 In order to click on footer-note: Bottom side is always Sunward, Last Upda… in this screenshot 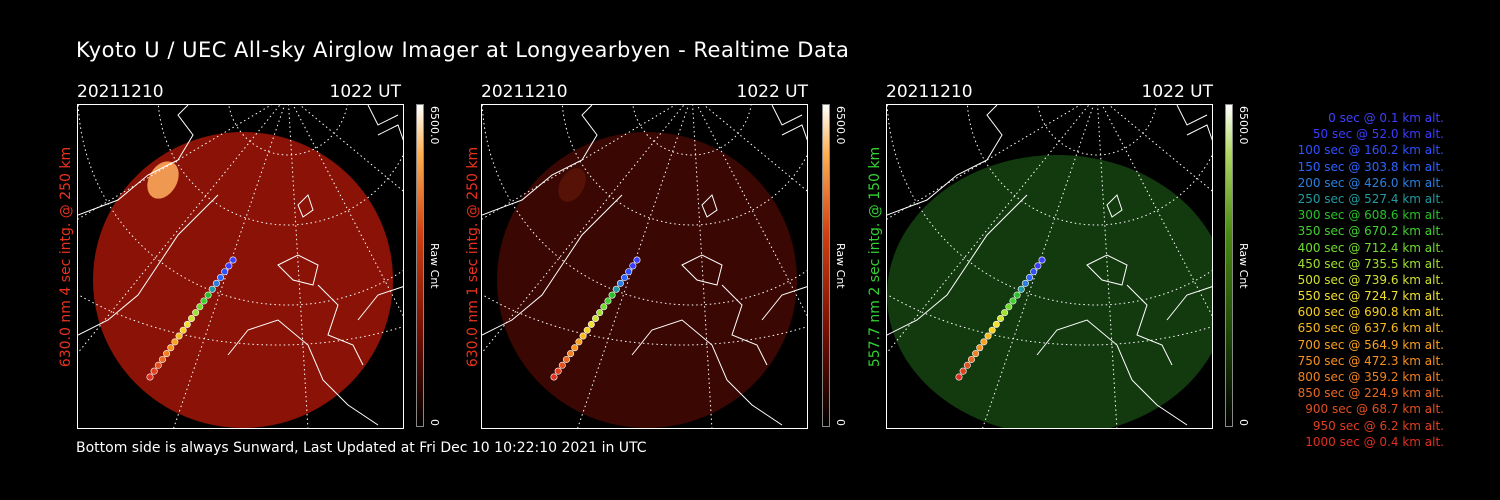, I will do `click(361, 448)`.